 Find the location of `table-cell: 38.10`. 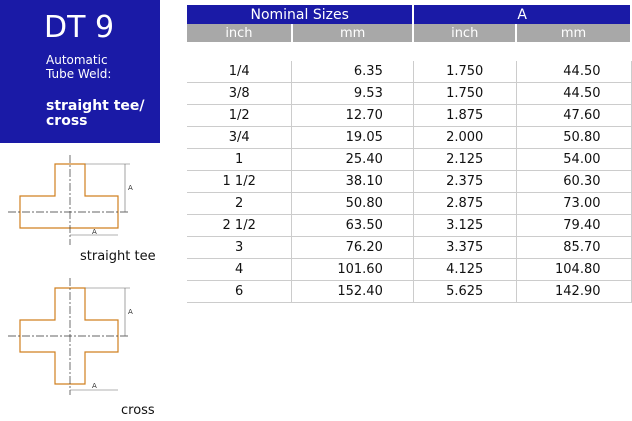

table-cell: 38.10 is located at coordinates (352, 181).